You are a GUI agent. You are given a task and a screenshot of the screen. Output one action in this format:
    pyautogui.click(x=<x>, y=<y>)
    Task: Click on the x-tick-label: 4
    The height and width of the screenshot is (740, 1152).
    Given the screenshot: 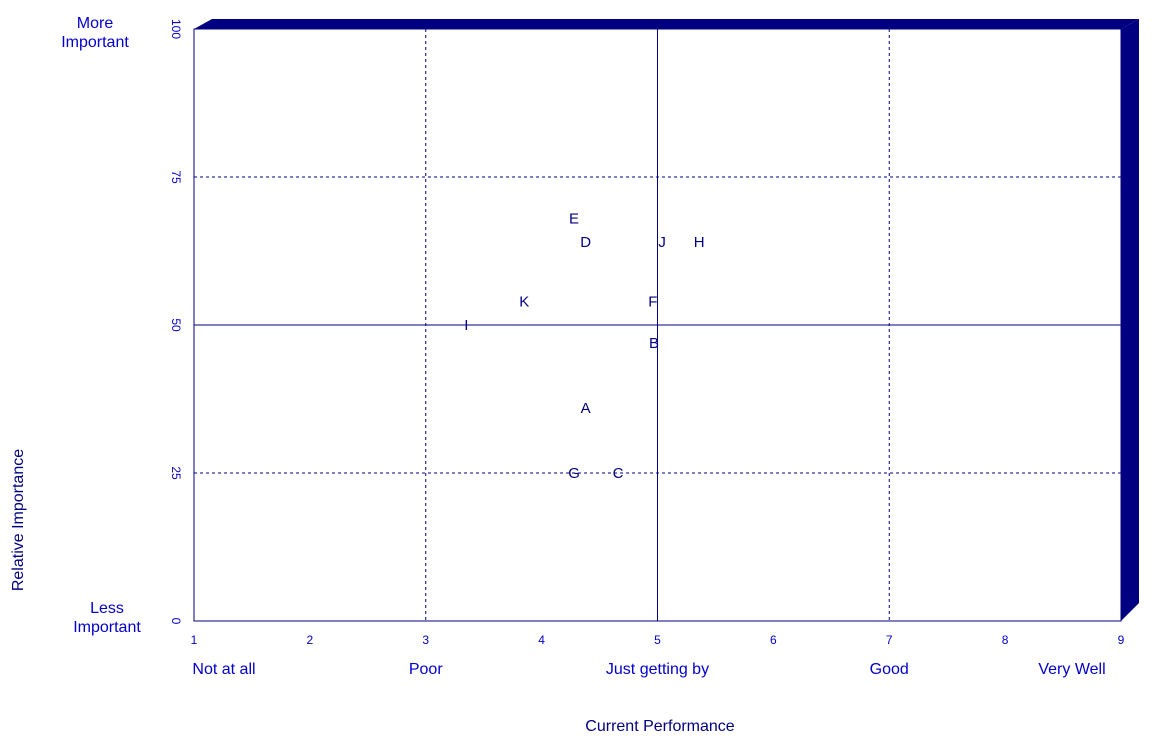 What is the action you would take?
    pyautogui.click(x=541, y=640)
    